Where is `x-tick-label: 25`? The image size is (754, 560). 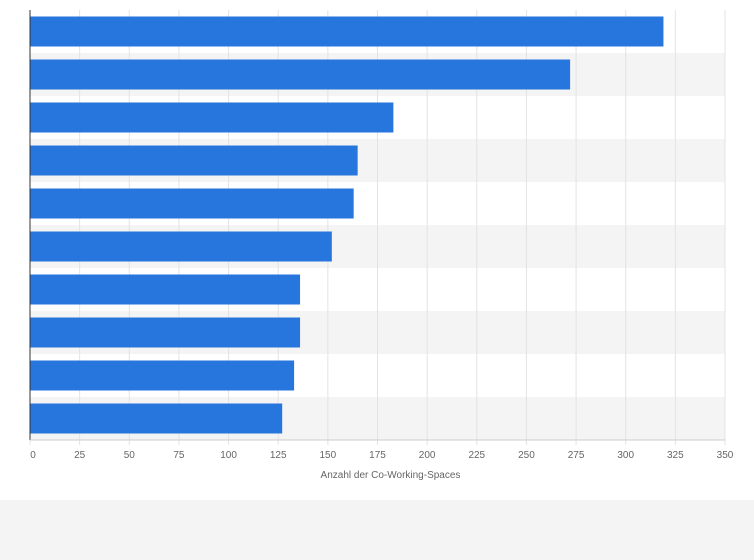
x-tick-label: 25 is located at coordinates (80, 455).